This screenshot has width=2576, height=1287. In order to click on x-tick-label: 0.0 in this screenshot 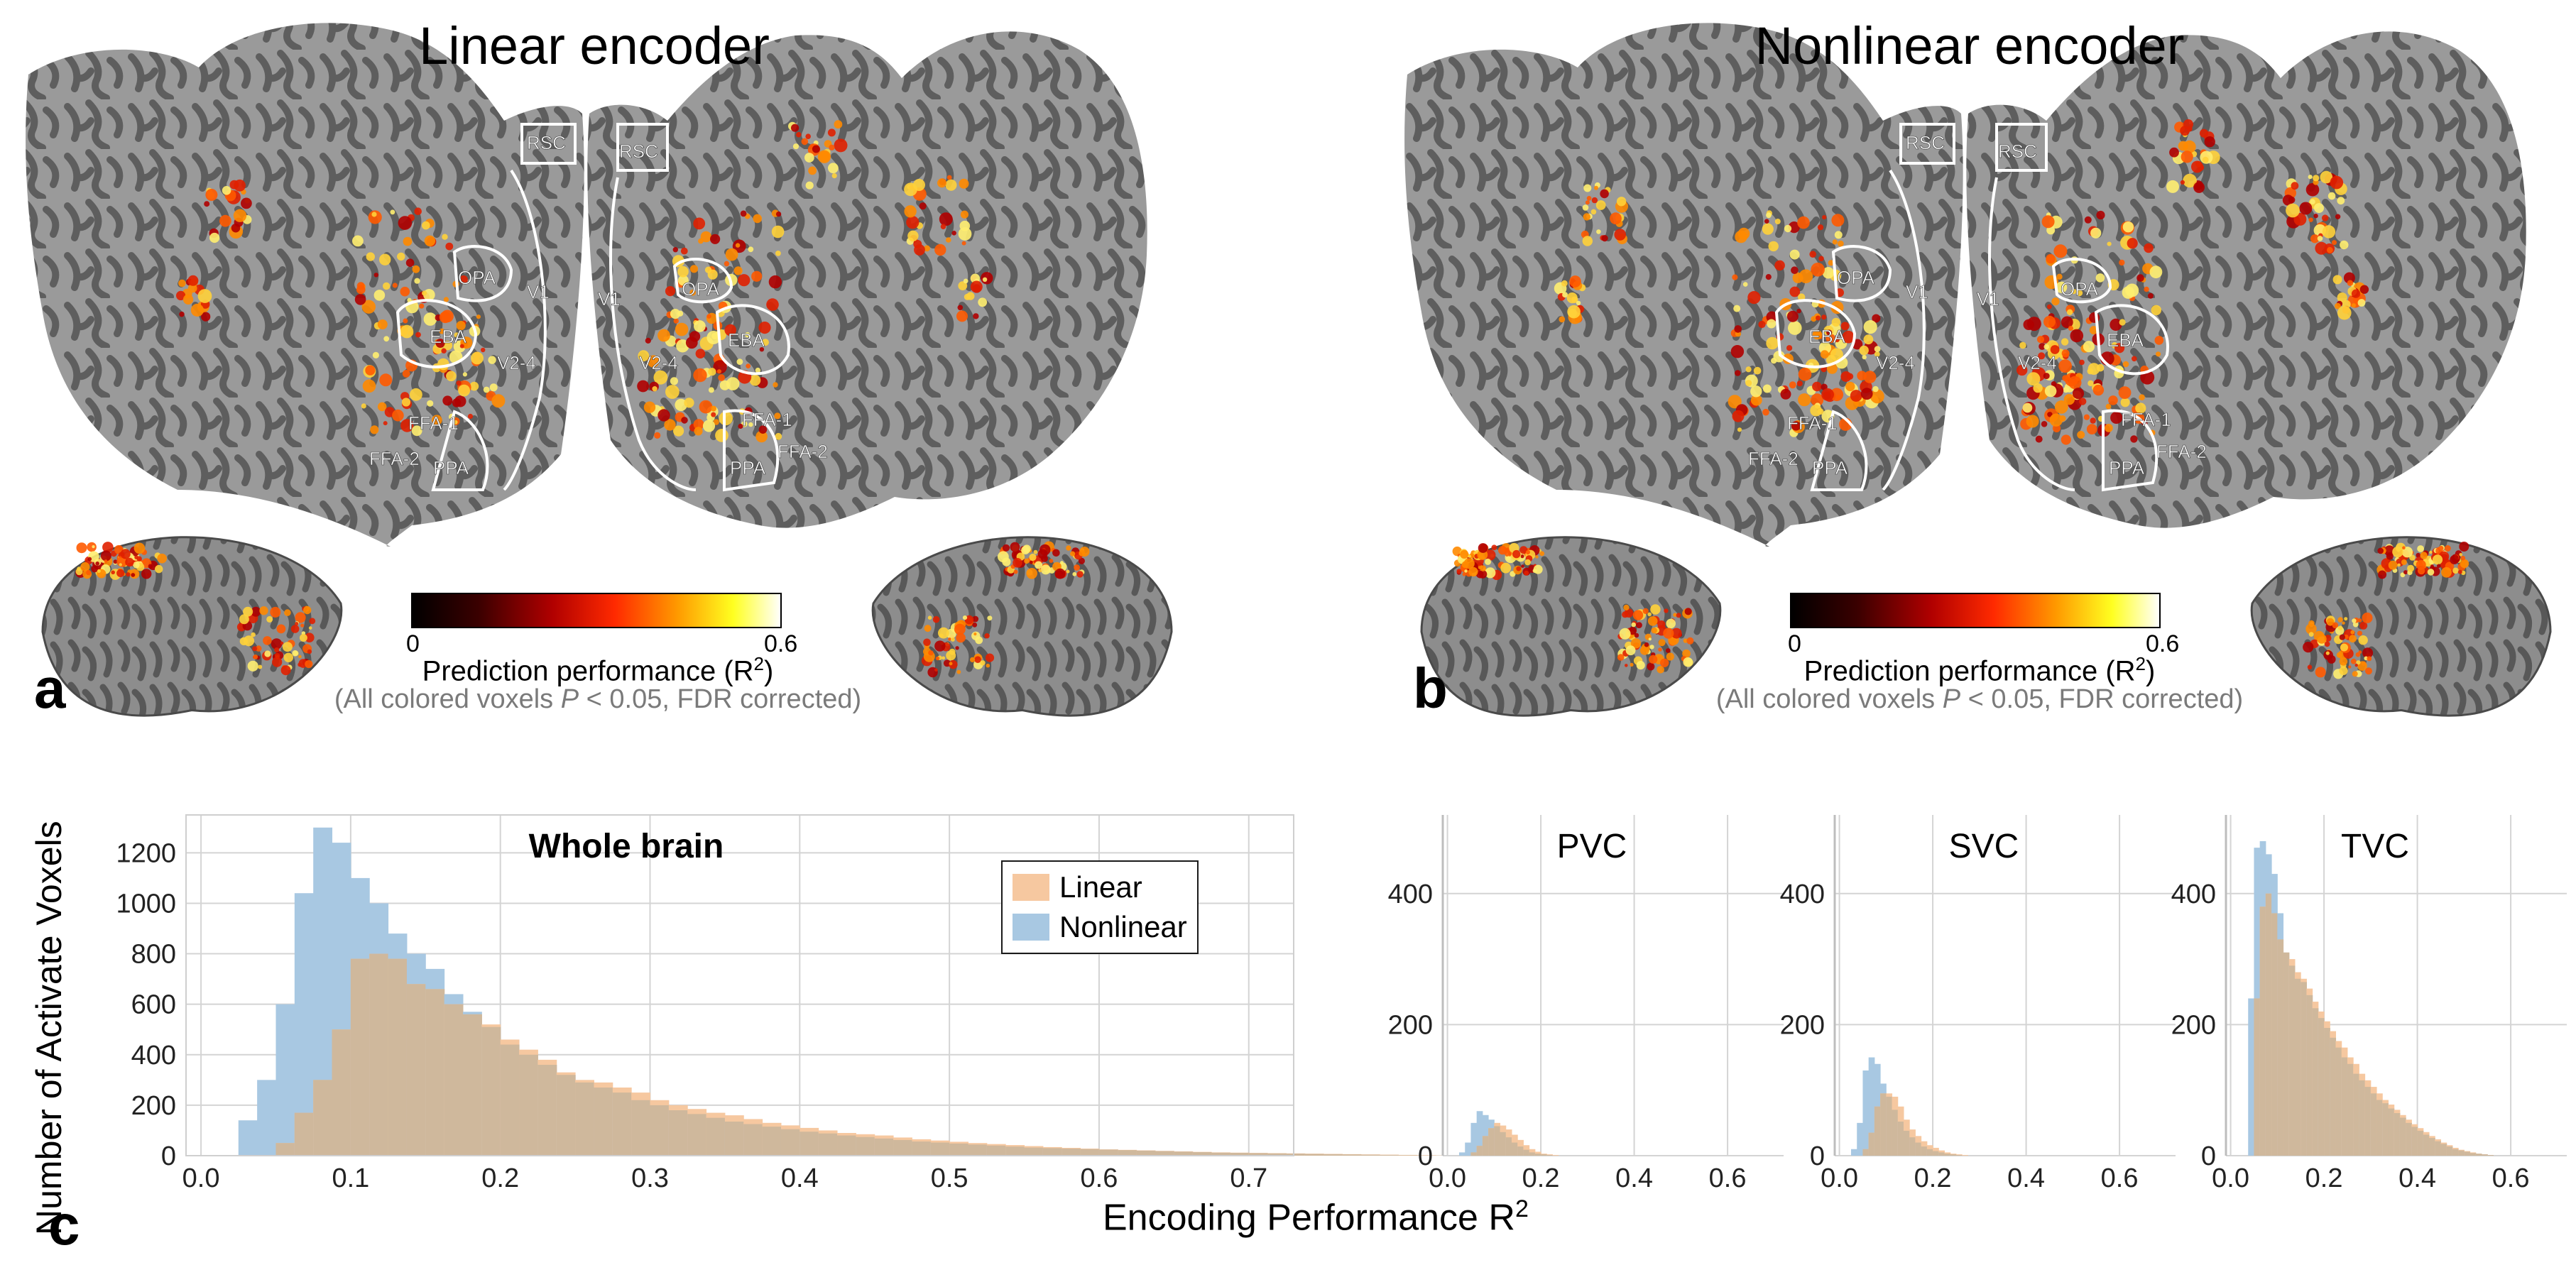, I will do `click(201, 1178)`.